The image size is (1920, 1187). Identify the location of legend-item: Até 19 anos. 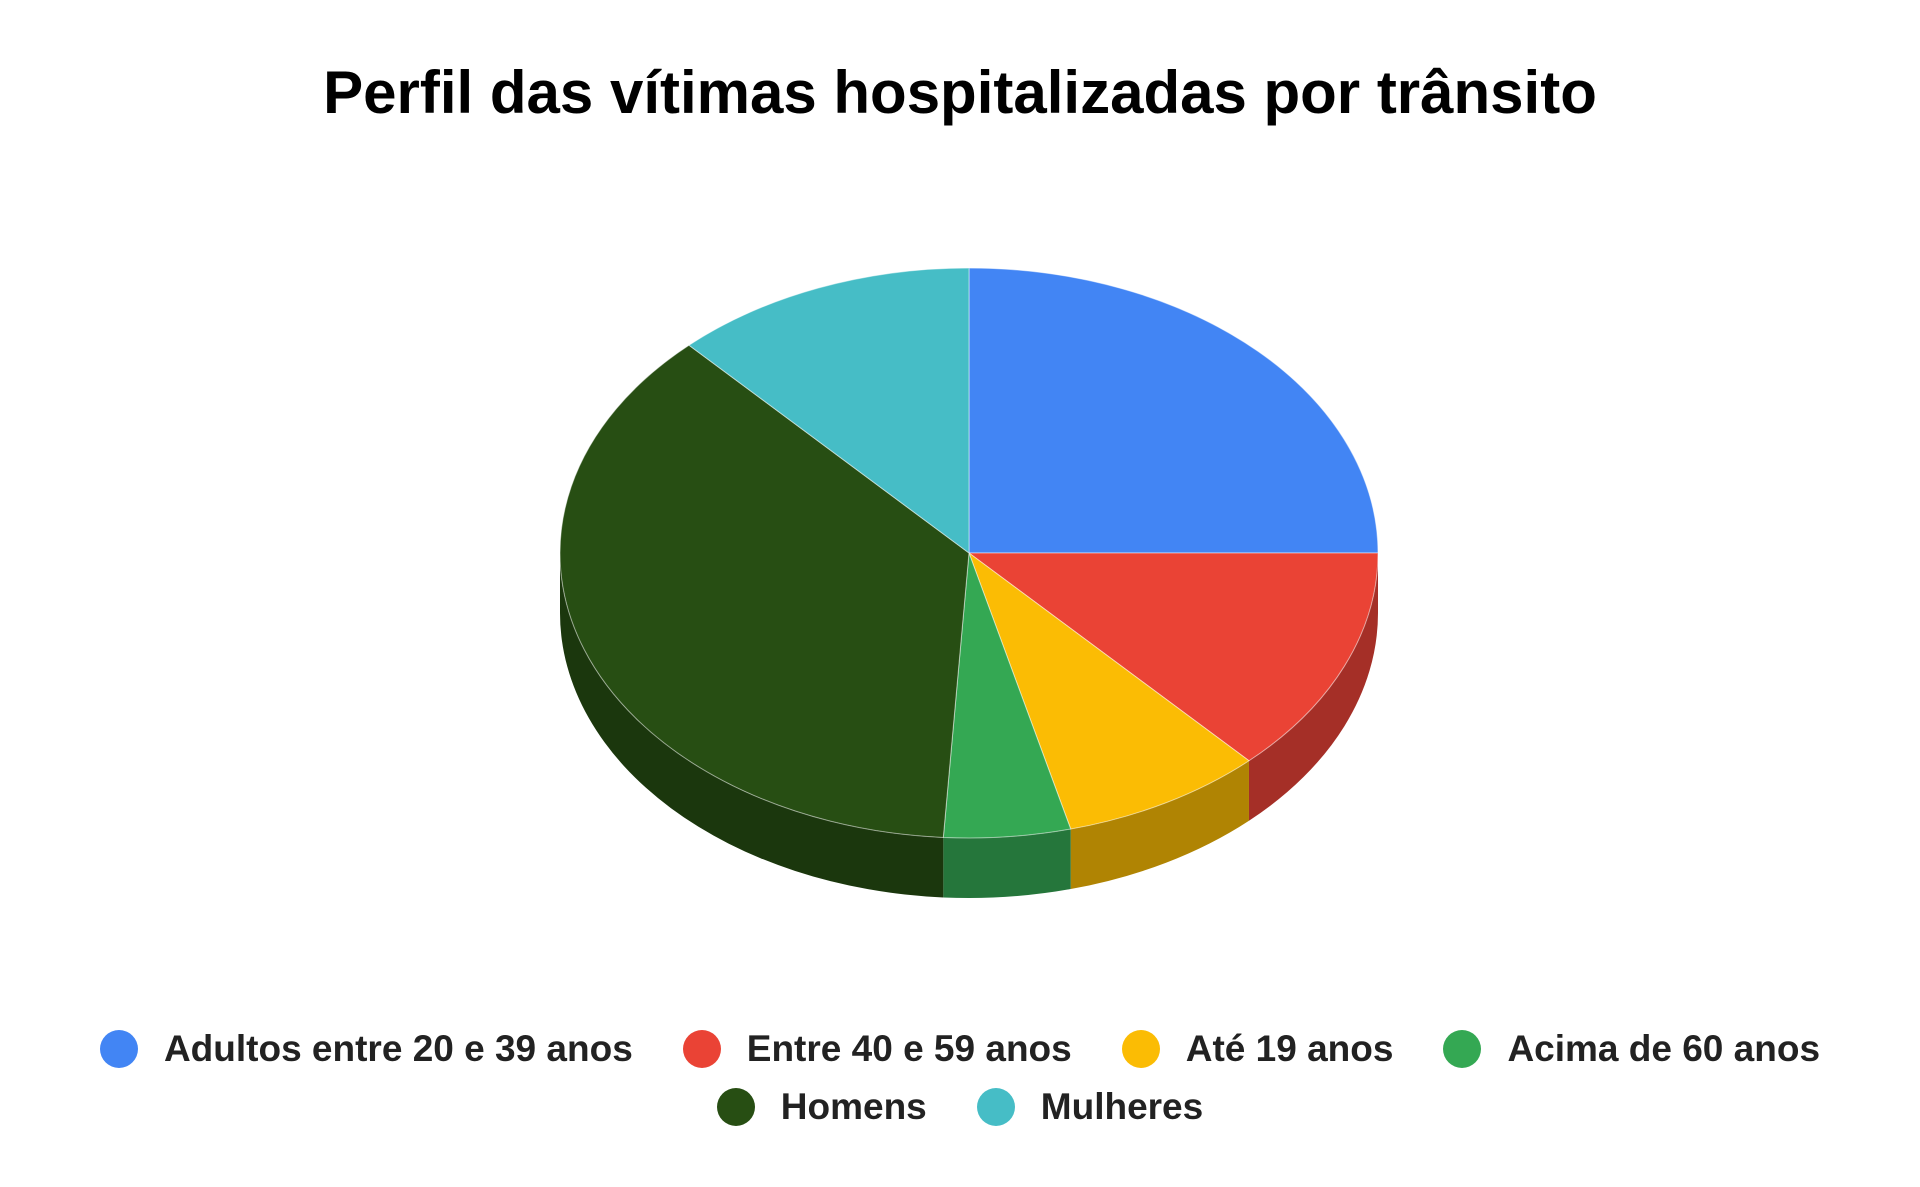
(1257, 1049).